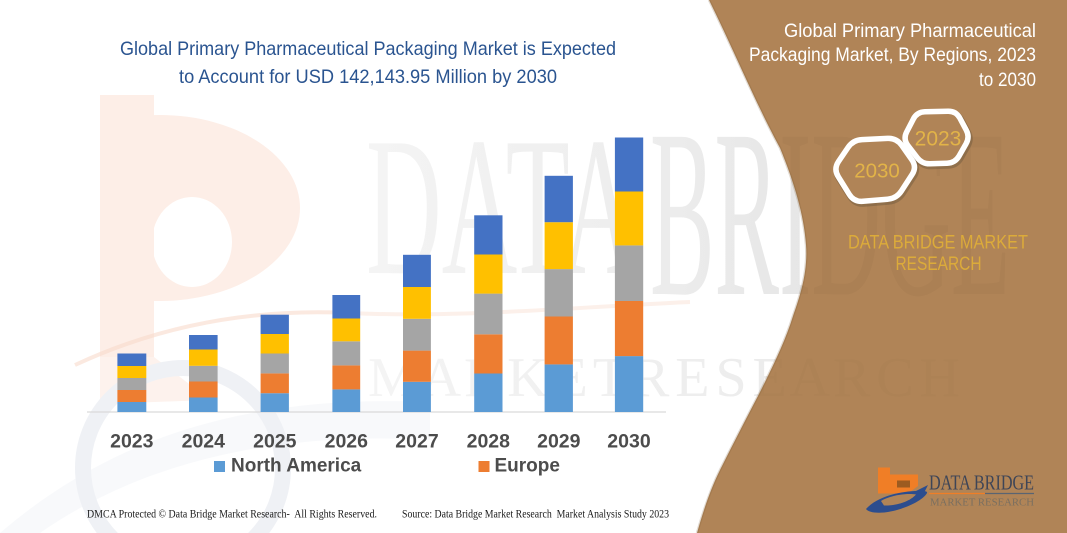 This screenshot has height=533, width=1067. Describe the element at coordinates (527, 466) in the screenshot. I see `svg-text: Europe` at that location.